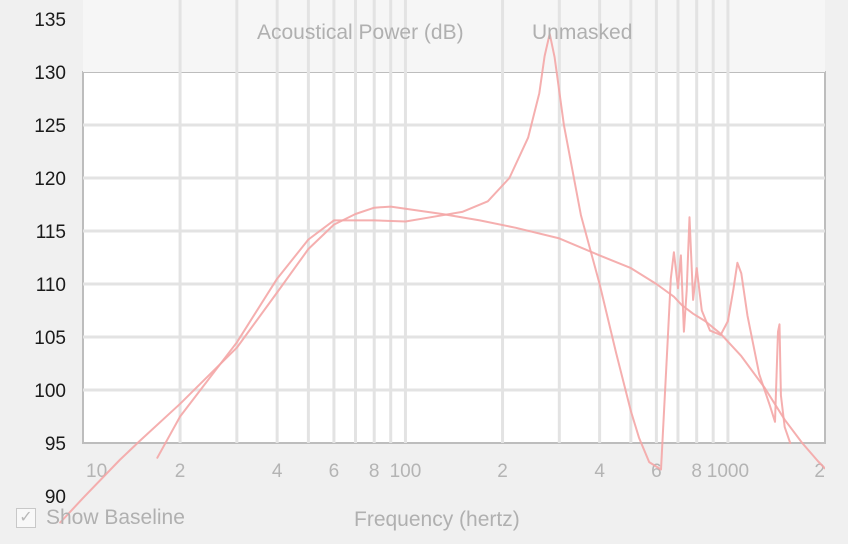  What do you see at coordinates (55, 444) in the screenshot?
I see `y-tick-label: 95` at bounding box center [55, 444].